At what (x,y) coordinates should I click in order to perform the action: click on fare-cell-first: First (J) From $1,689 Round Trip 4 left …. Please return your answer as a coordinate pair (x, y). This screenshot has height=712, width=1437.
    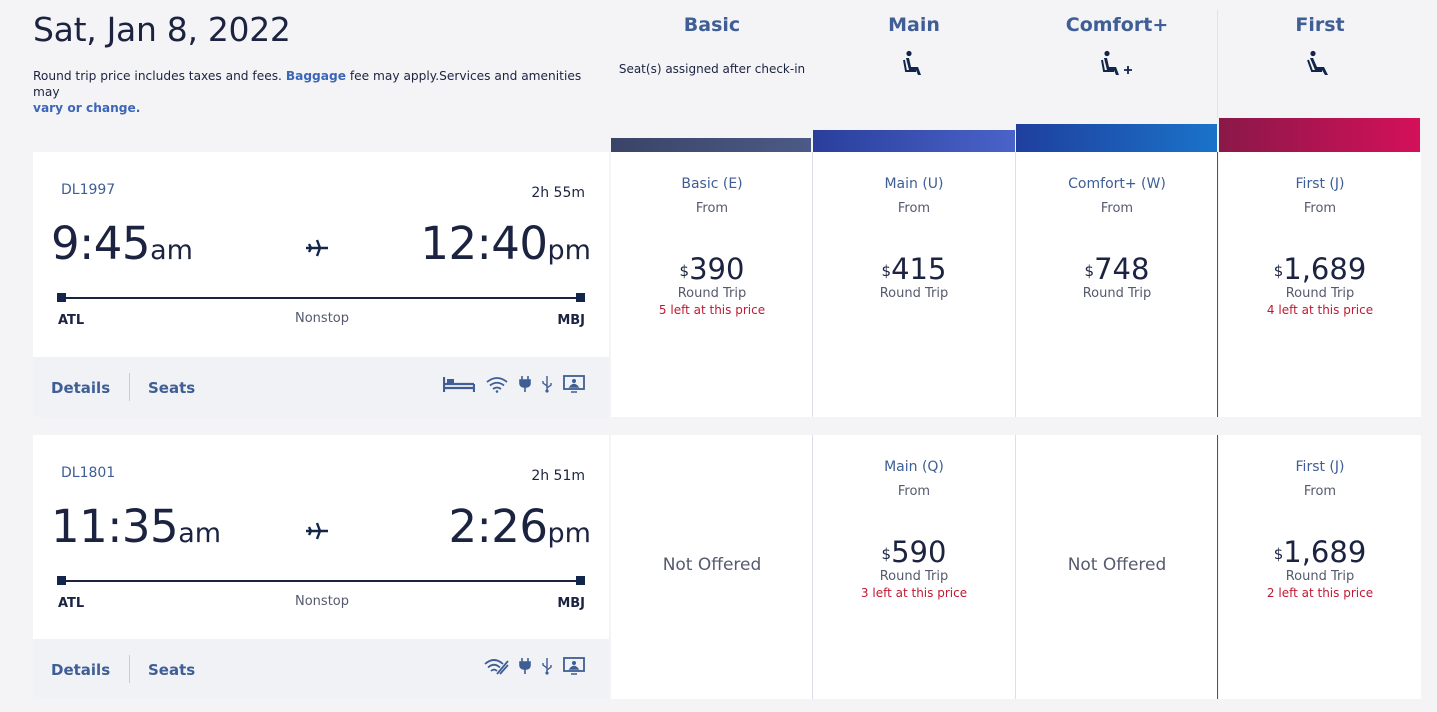
    Looking at the image, I should click on (1320, 284).